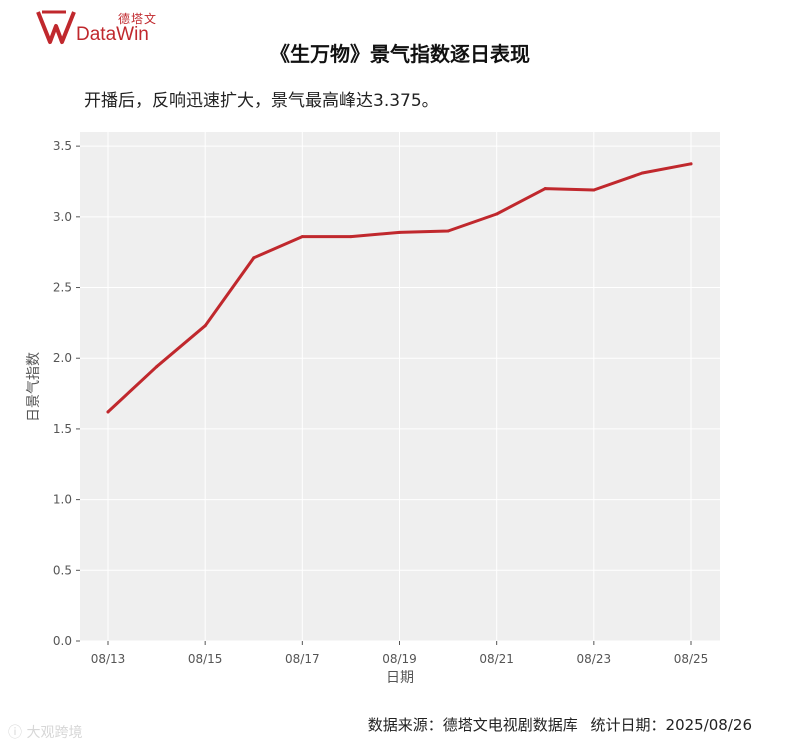 The image size is (800, 750). I want to click on footer-source: 数据来源：德塔文电视剧数据库, so click(472, 725).